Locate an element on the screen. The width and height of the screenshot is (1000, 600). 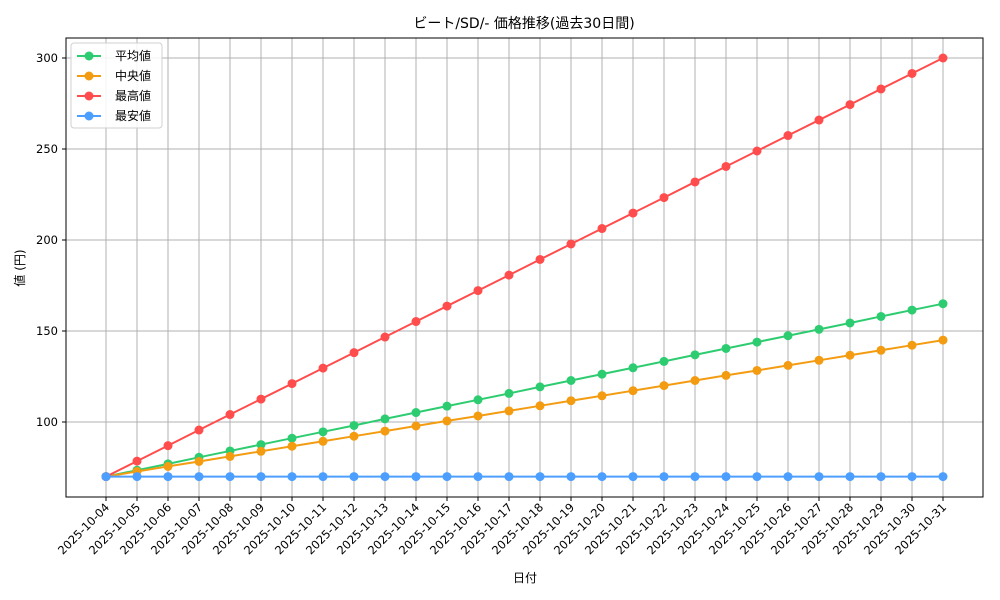
y-tick-label: 100 is located at coordinates (47, 422).